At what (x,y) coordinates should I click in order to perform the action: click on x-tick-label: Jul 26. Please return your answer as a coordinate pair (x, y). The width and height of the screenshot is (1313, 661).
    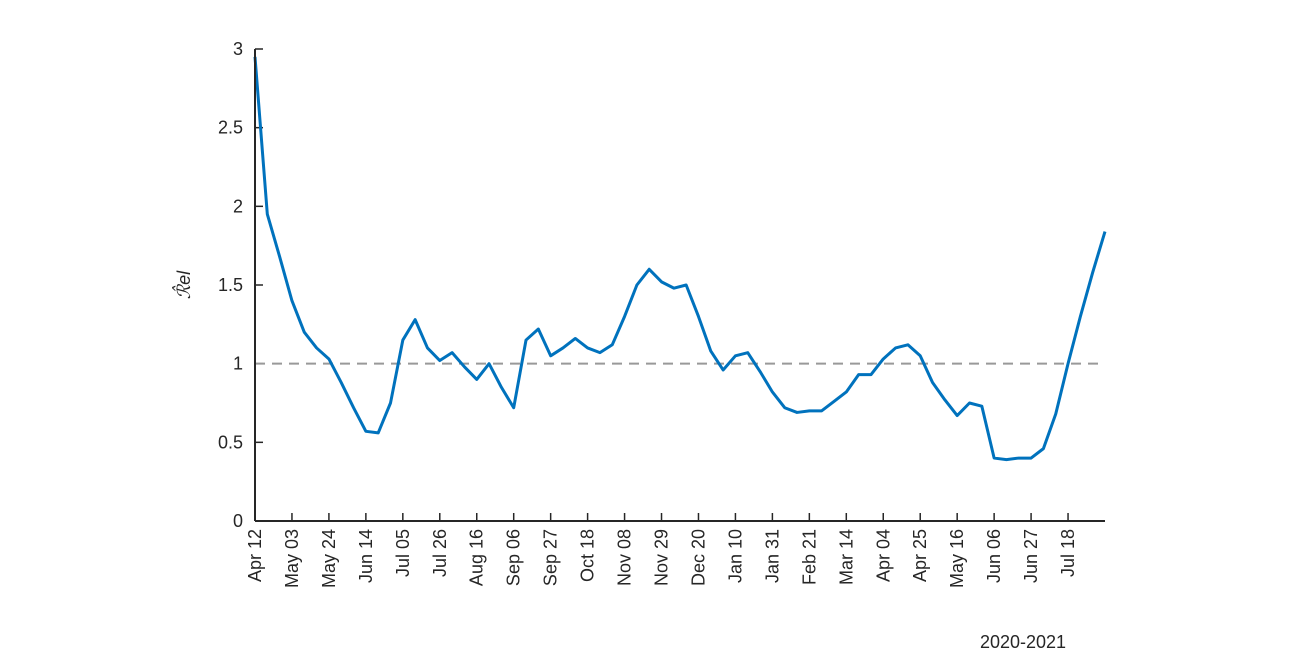
    Looking at the image, I should click on (440, 553).